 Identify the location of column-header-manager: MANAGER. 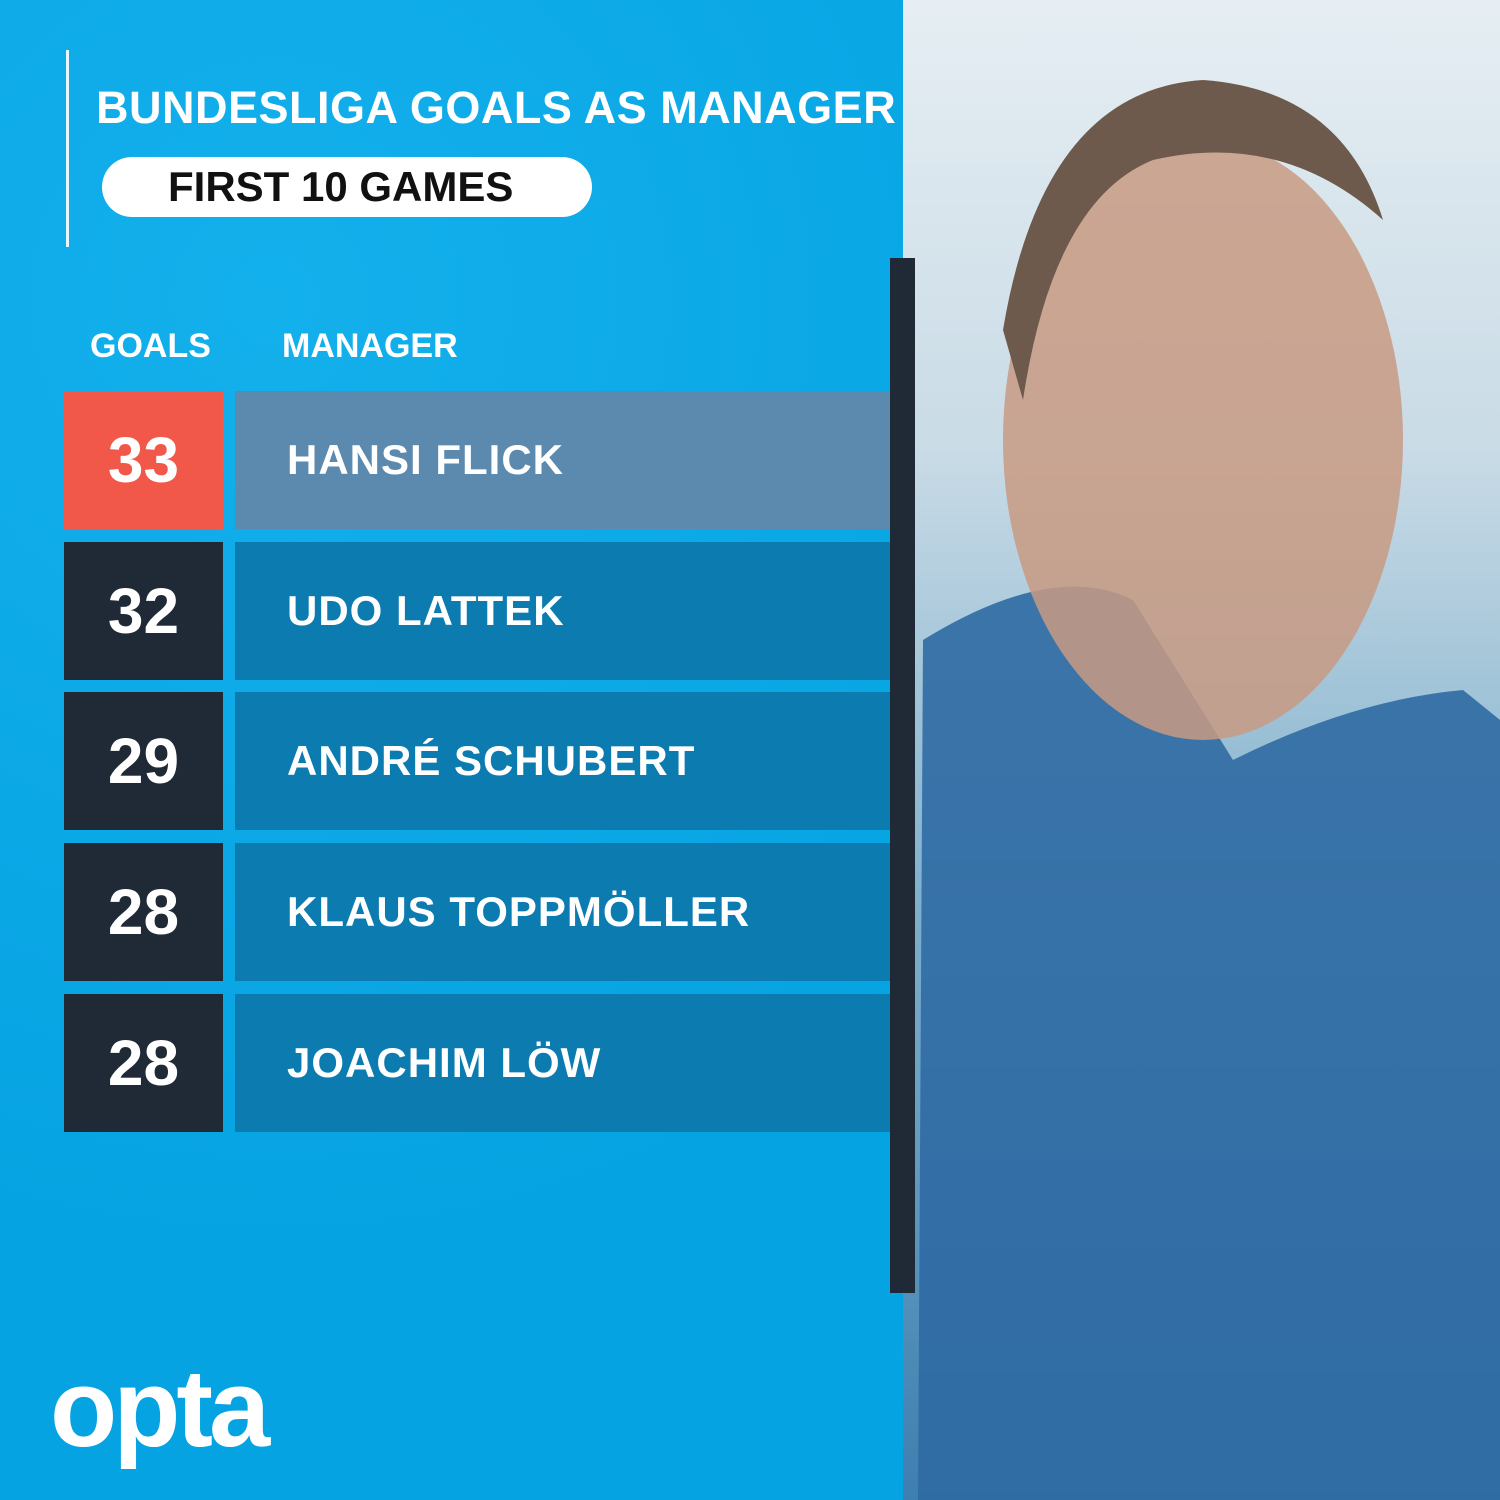
(370, 346).